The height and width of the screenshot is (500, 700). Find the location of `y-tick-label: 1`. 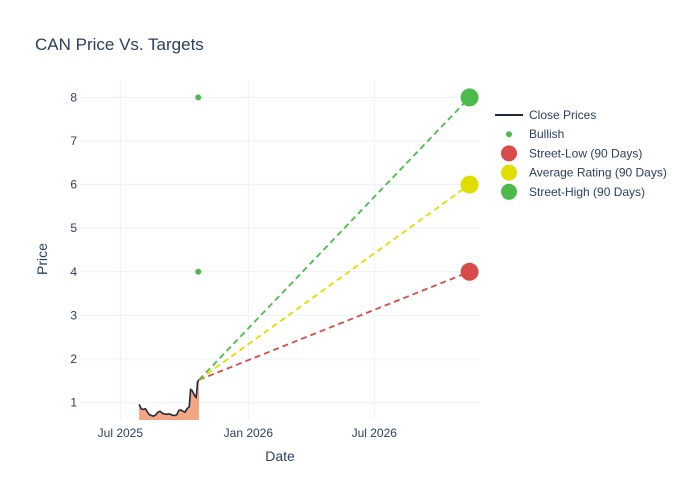

y-tick-label: 1 is located at coordinates (73, 403).